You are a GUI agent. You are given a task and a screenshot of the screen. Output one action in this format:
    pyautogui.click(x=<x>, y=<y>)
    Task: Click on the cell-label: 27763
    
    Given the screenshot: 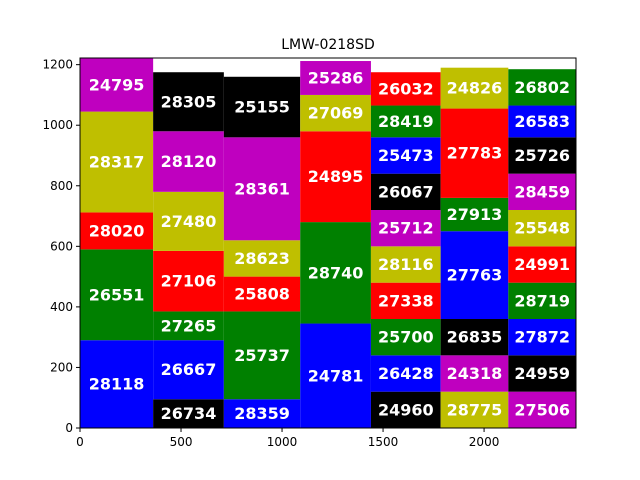 What is the action you would take?
    pyautogui.click(x=475, y=275)
    